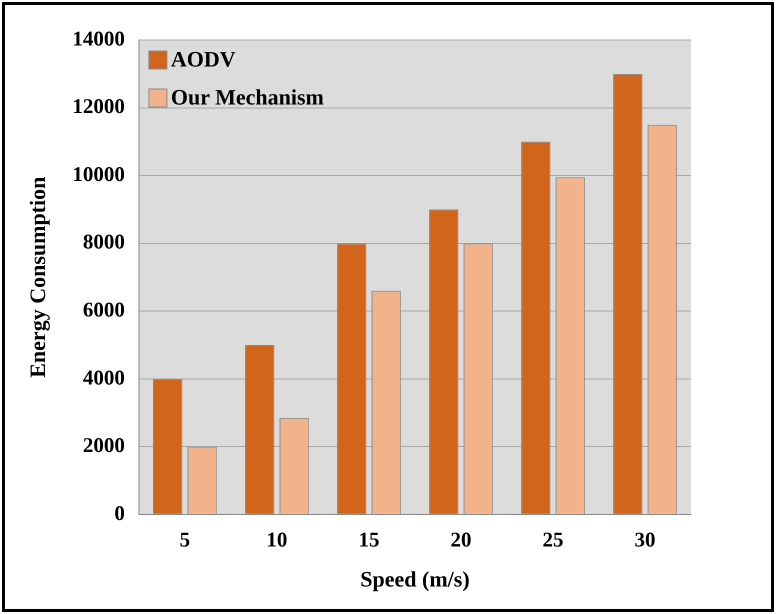 Image resolution: width=776 pixels, height=614 pixels. What do you see at coordinates (98, 174) in the screenshot?
I see `y-tick-label: 10000` at bounding box center [98, 174].